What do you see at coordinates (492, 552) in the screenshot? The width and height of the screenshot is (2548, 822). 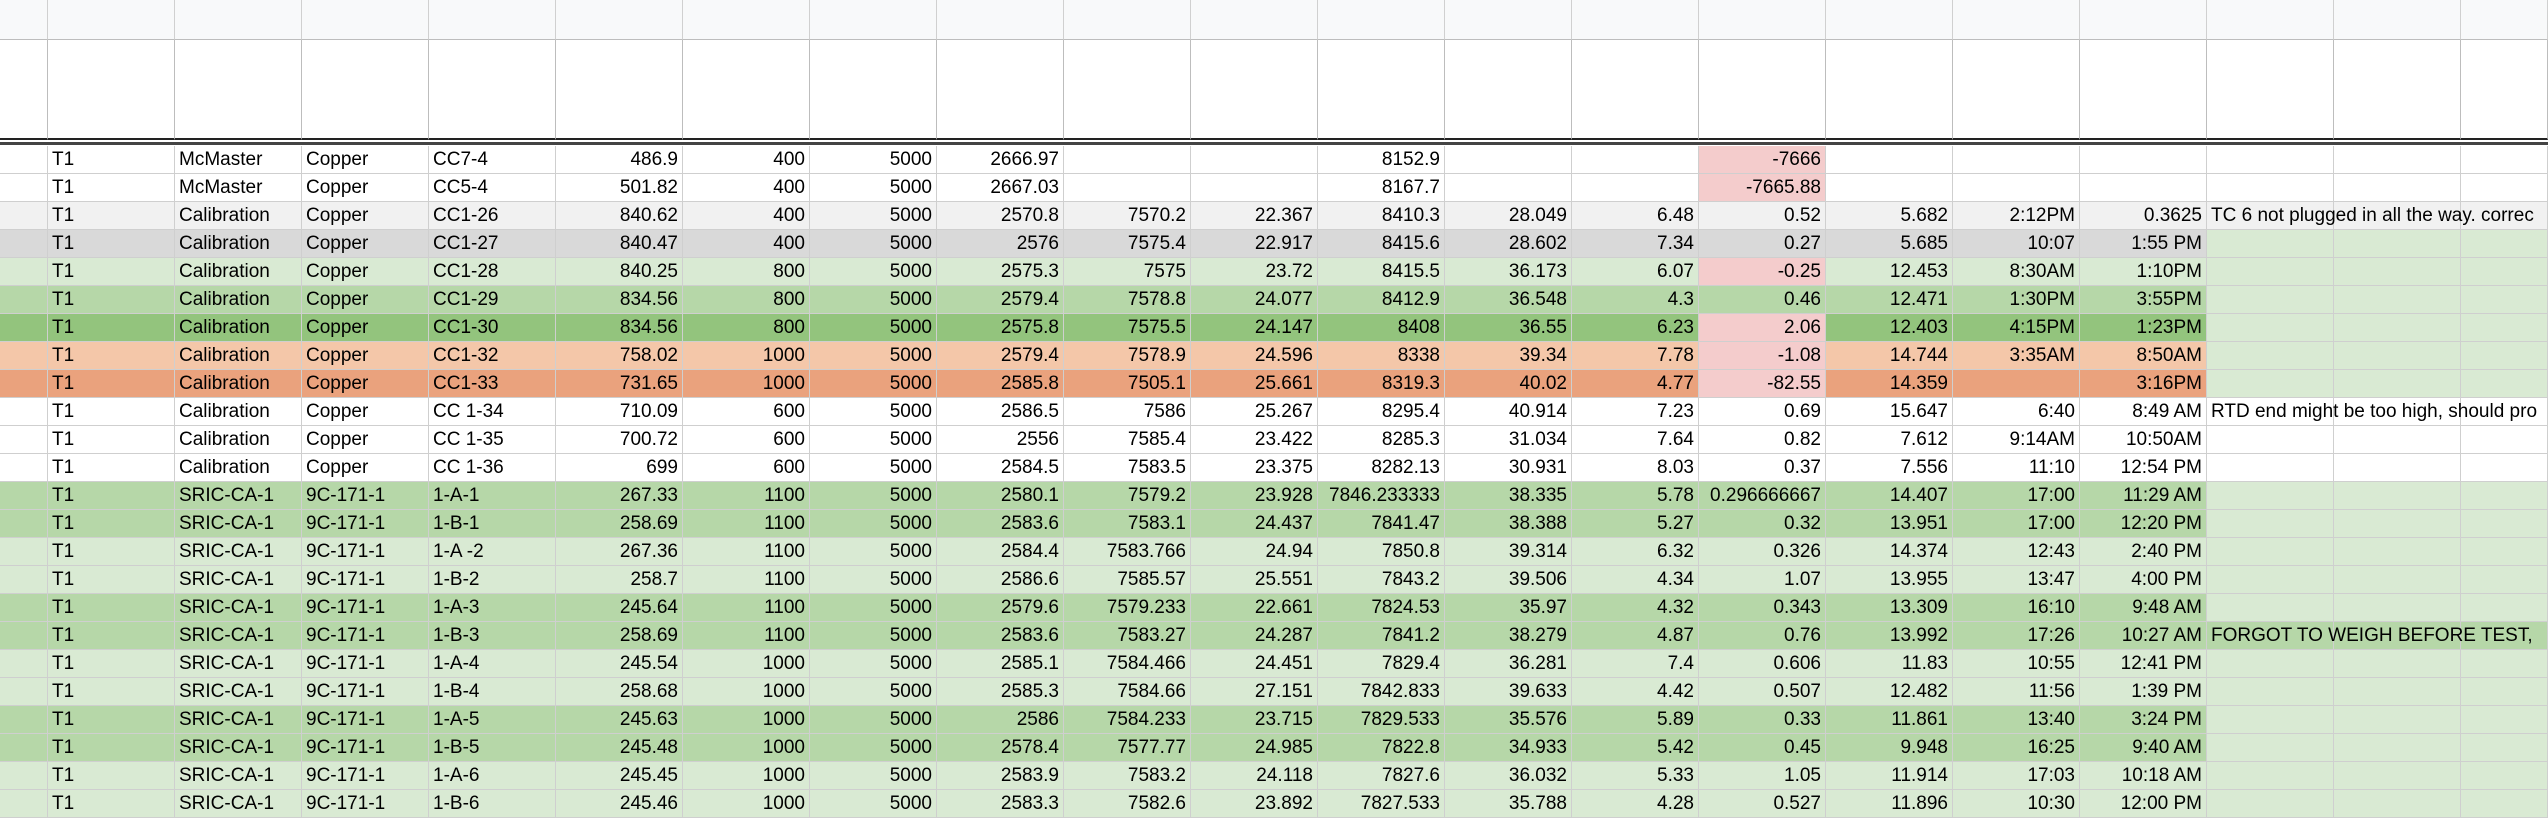 I see `table-cell: 1-A -2` at bounding box center [492, 552].